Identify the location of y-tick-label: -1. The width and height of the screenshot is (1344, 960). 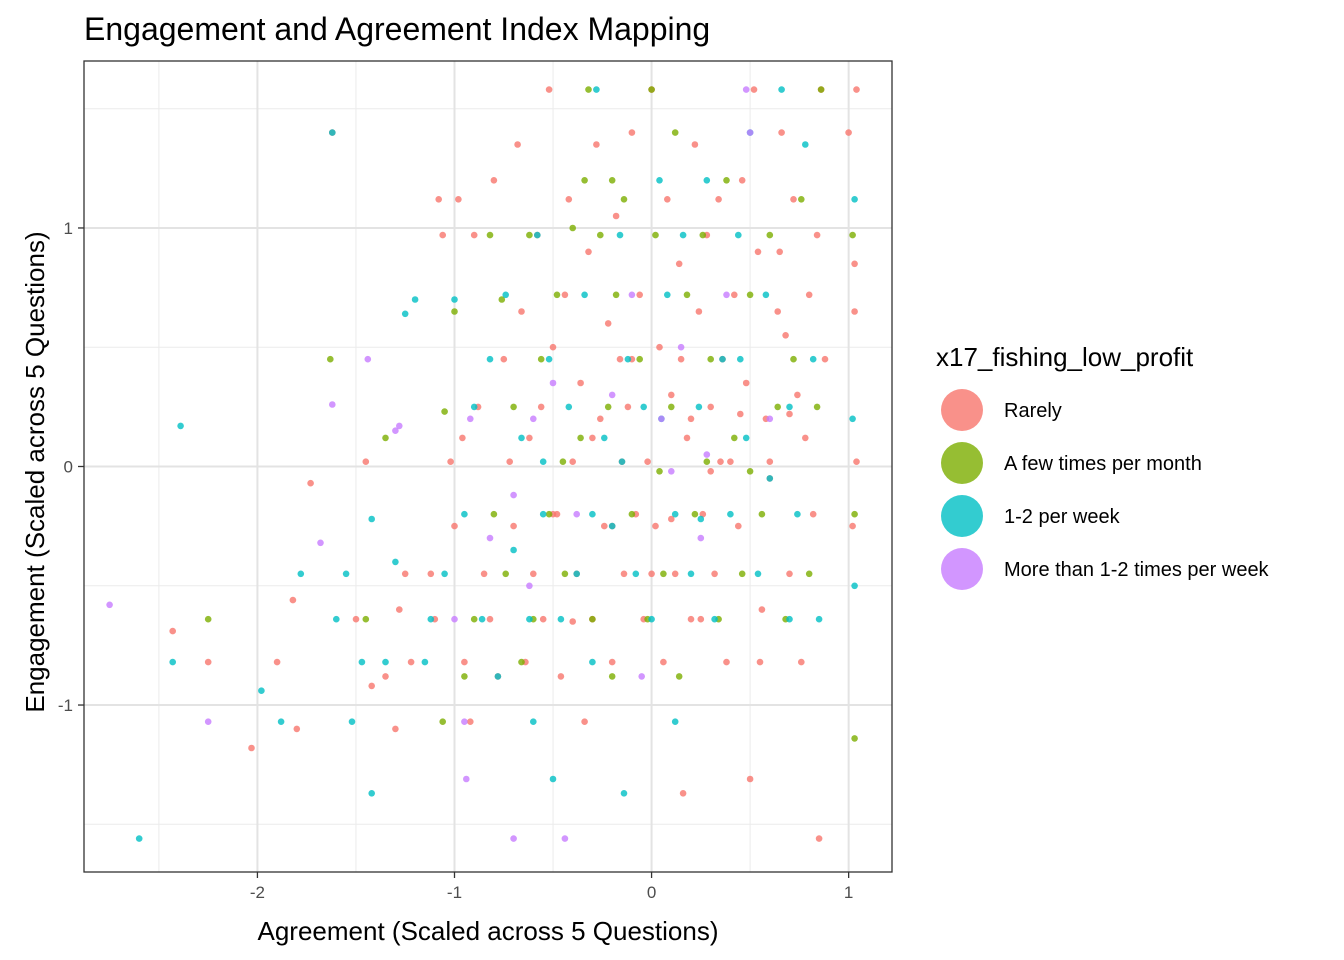
(65, 705).